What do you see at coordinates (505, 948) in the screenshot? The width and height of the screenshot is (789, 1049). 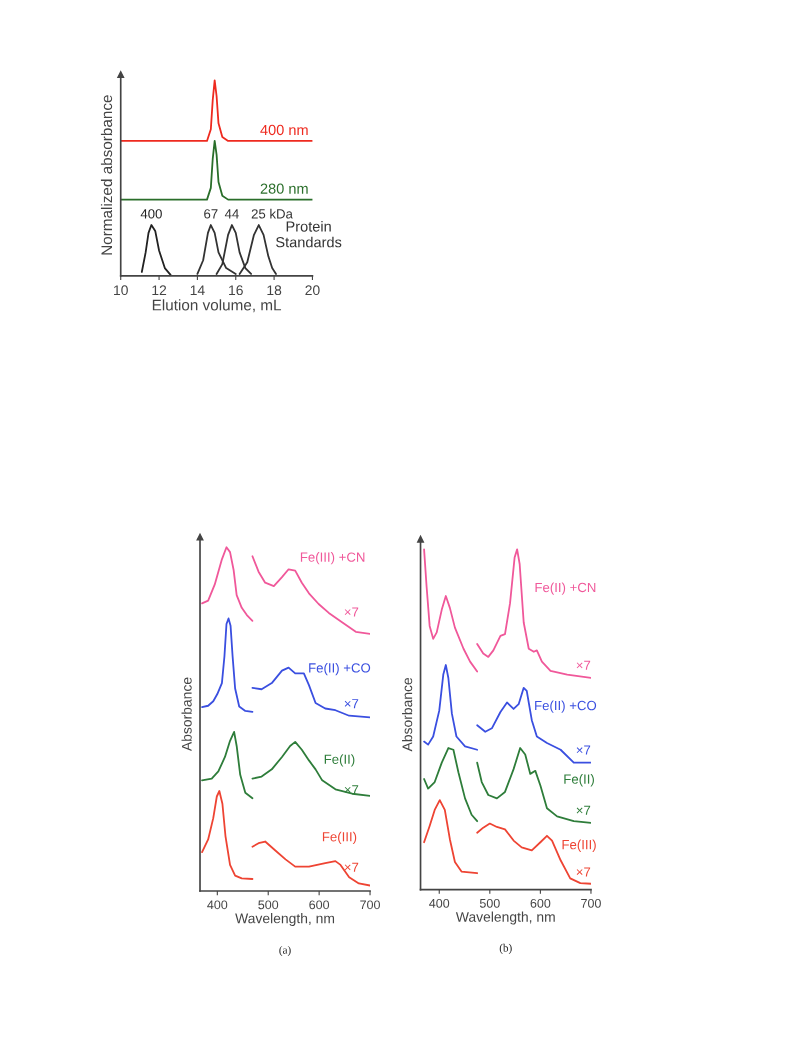 I see `text: (b)` at bounding box center [505, 948].